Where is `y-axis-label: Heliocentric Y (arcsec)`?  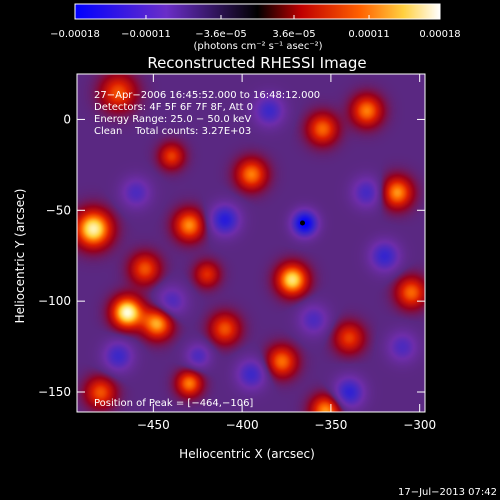
y-axis-label: Heliocentric Y (arcsec) is located at coordinates (20, 256).